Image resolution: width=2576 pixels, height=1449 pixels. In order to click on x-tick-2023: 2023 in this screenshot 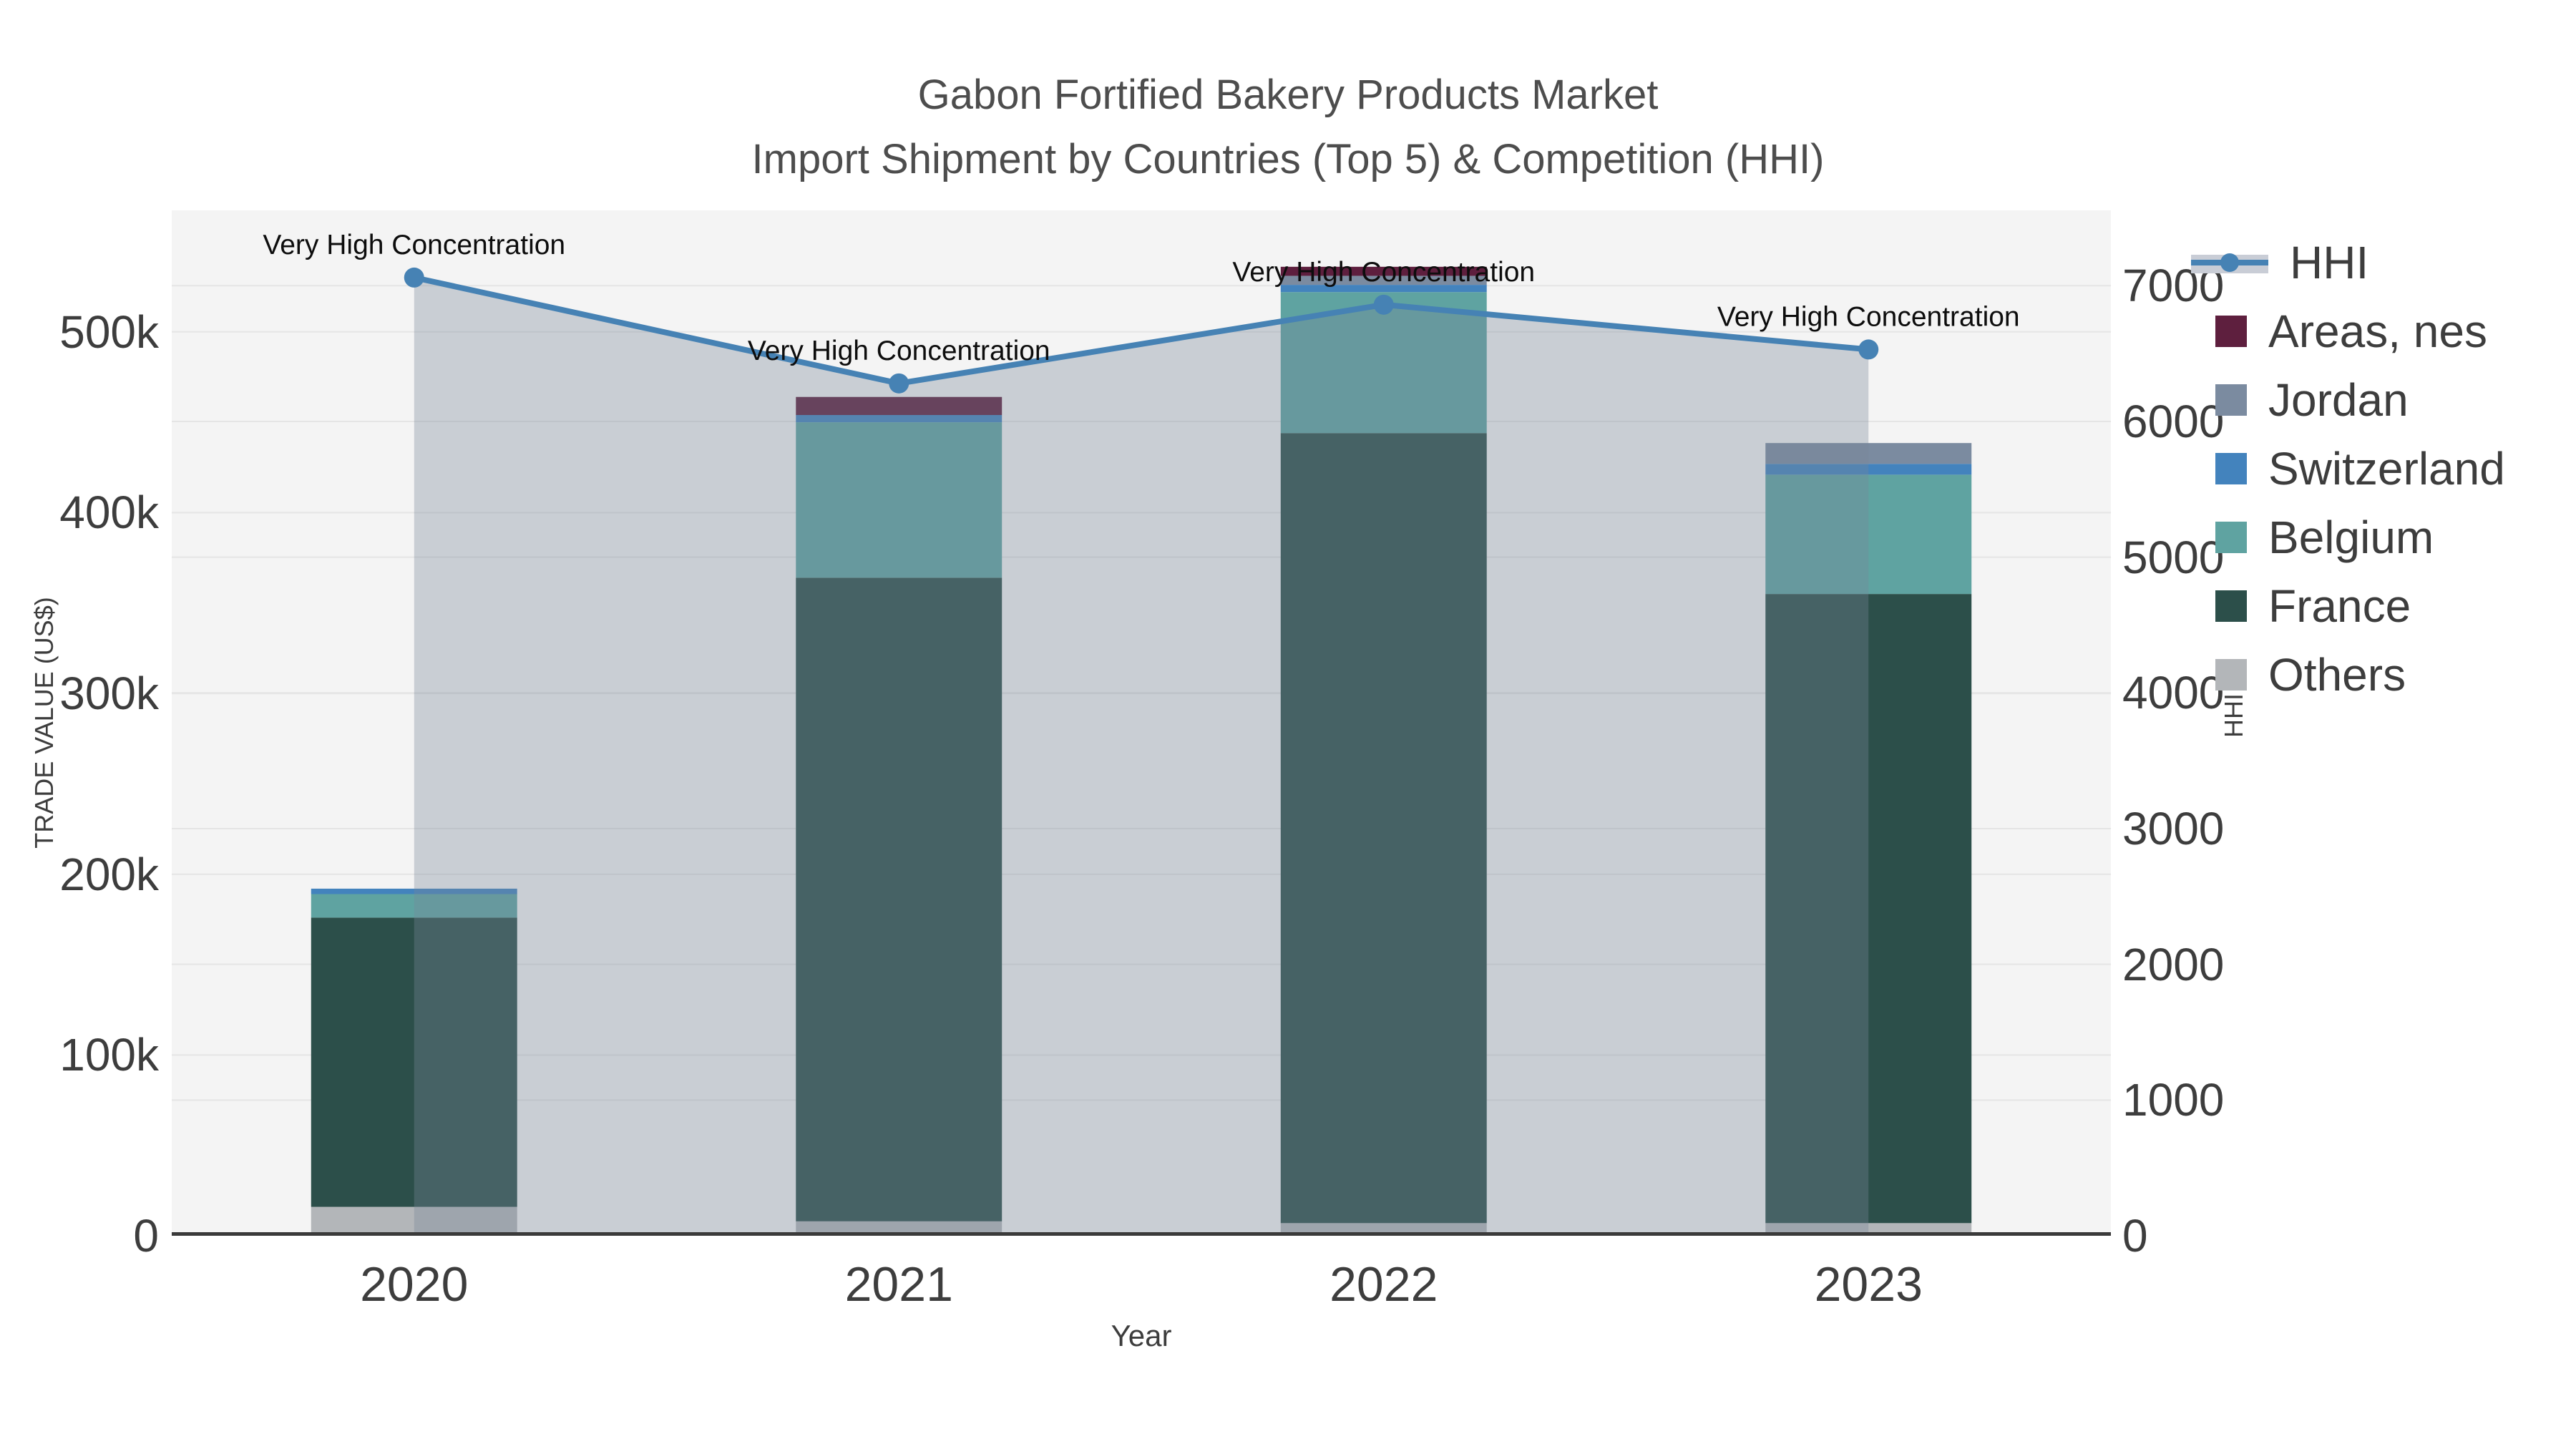, I will do `click(1868, 1284)`.